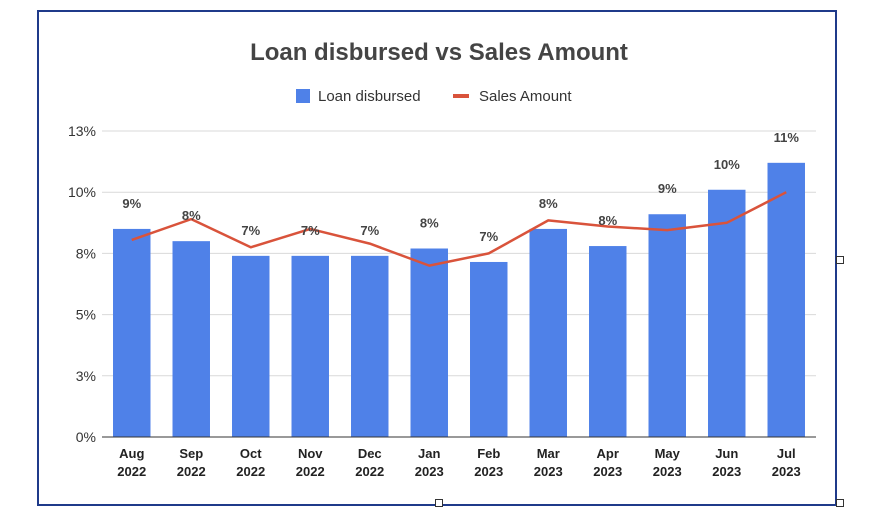 This screenshot has width=870, height=522. What do you see at coordinates (86, 253) in the screenshot?
I see `y-tick-label: 8%` at bounding box center [86, 253].